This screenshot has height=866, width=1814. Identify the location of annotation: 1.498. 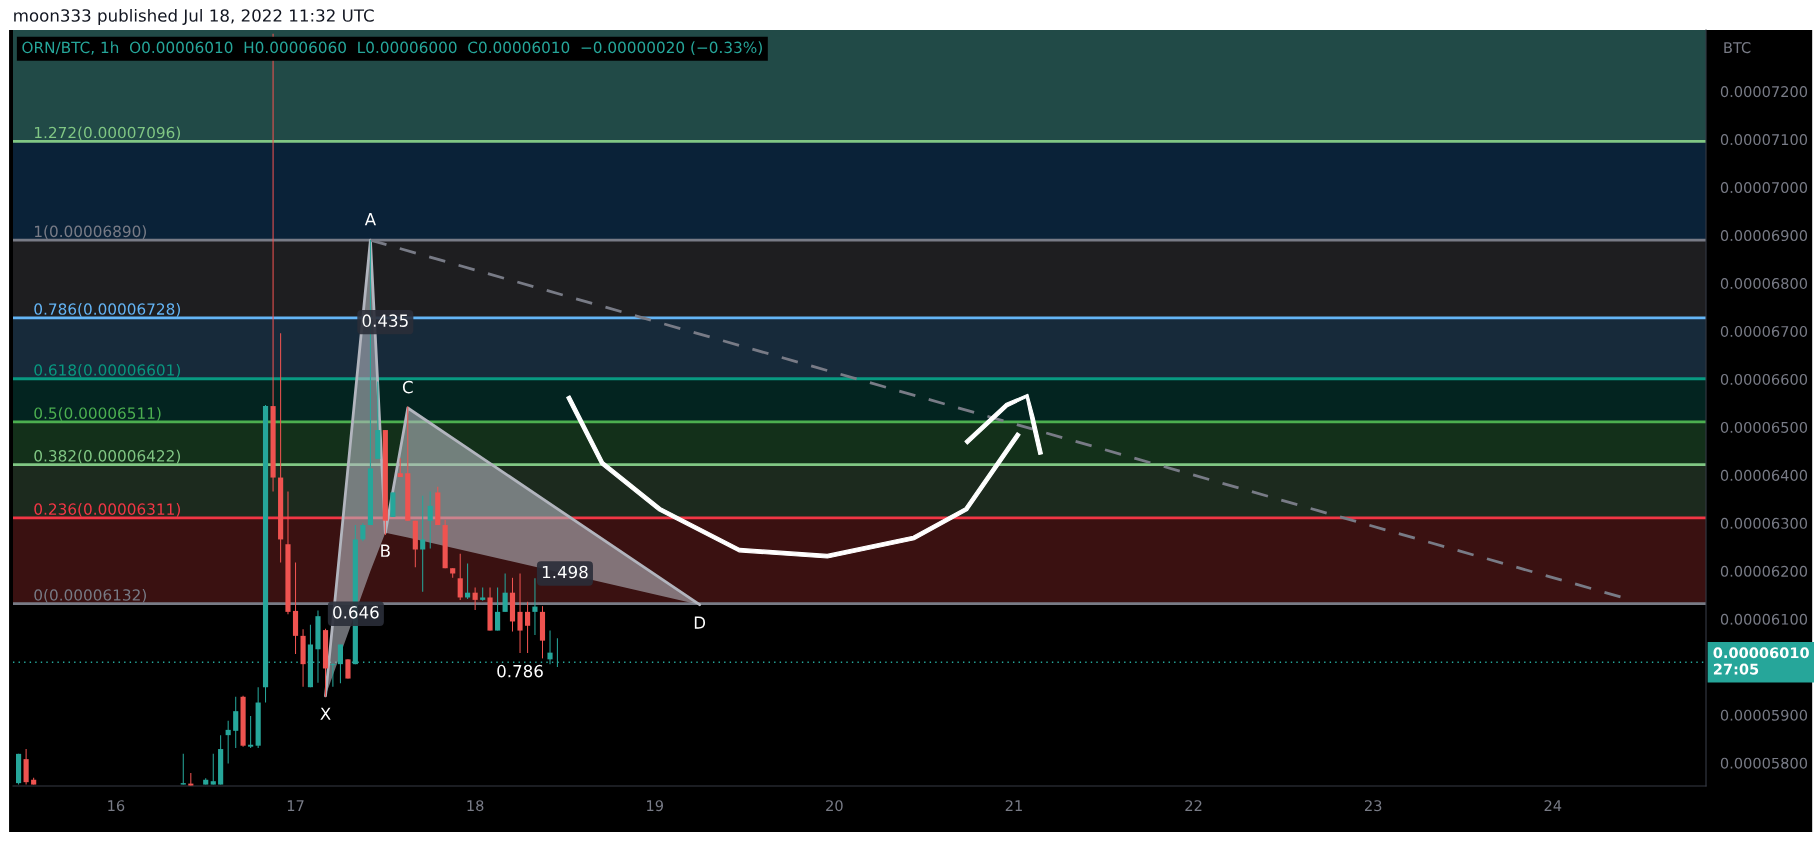
(565, 572).